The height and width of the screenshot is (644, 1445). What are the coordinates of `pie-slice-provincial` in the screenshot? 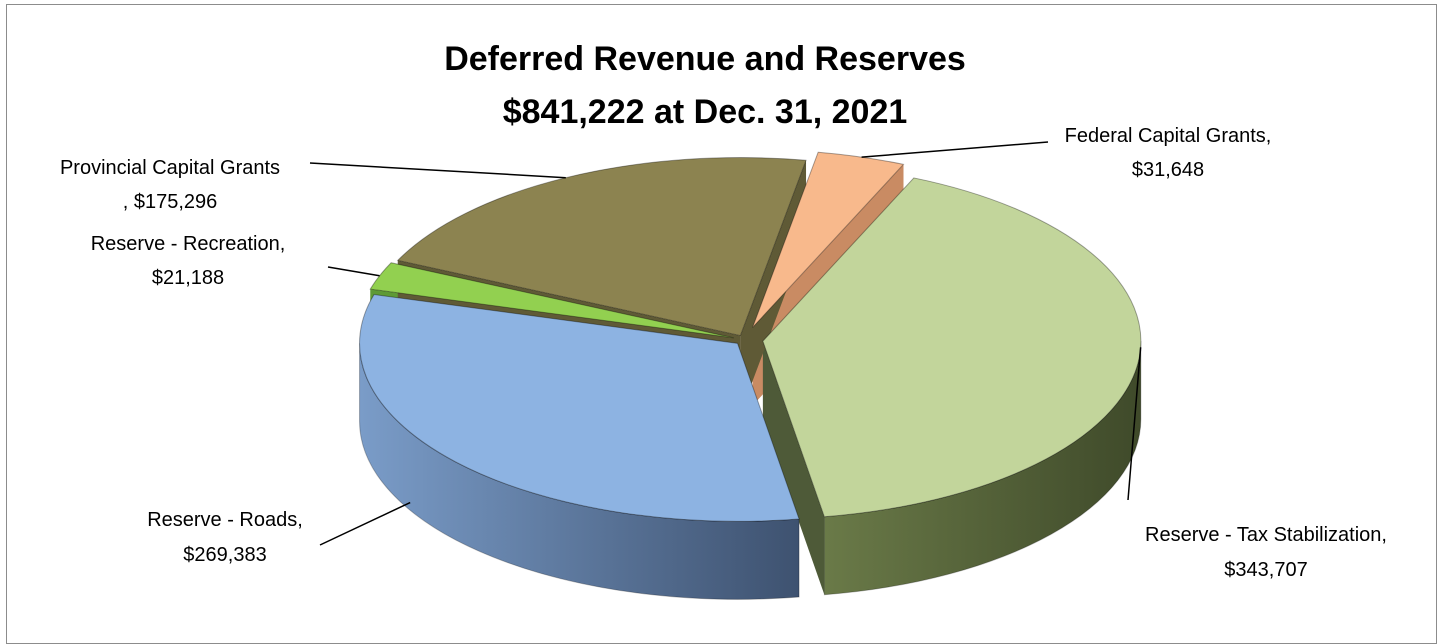 It's located at (601, 247).